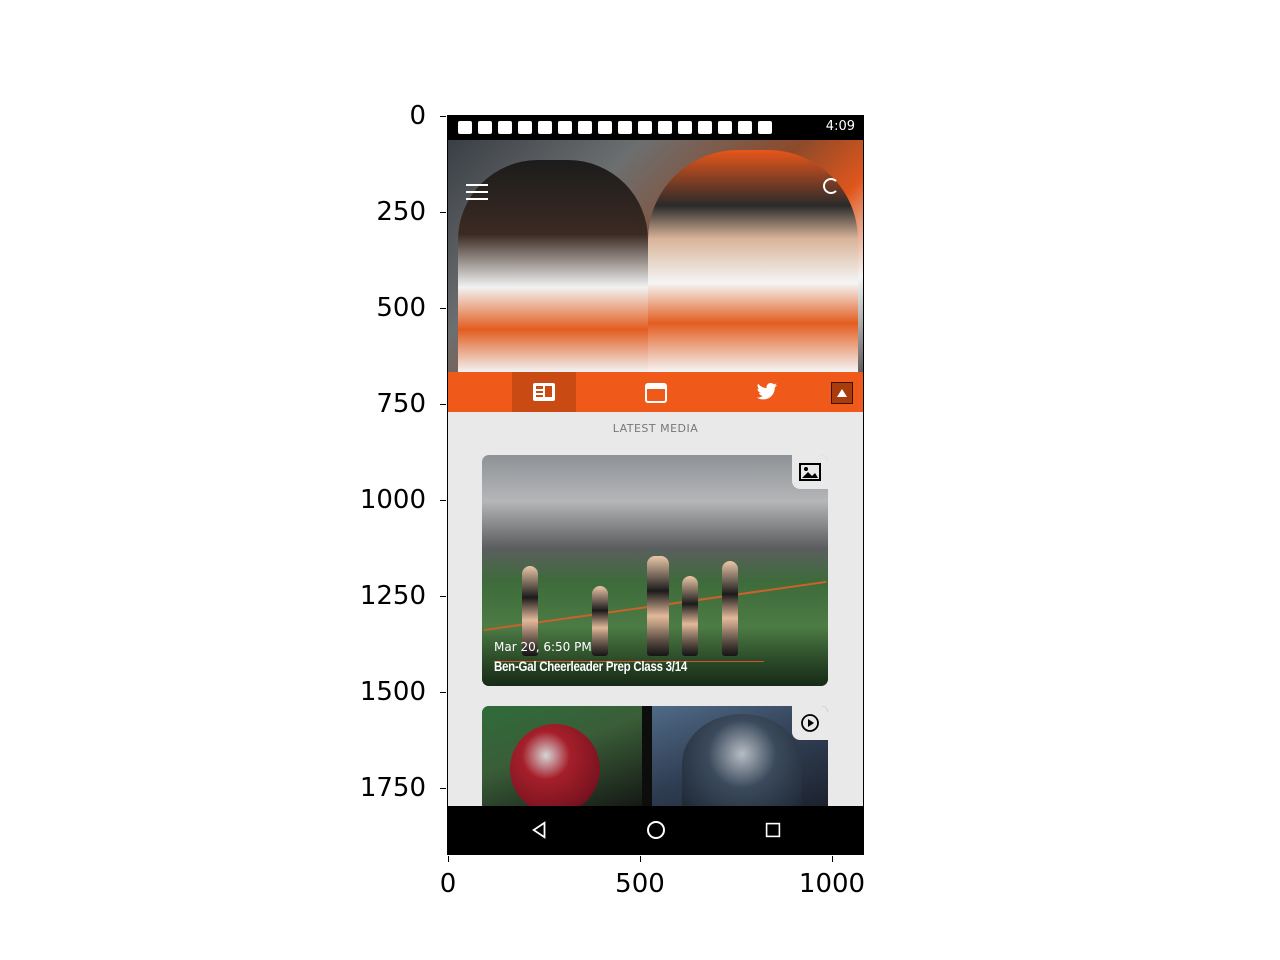  What do you see at coordinates (647, 756) in the screenshot?
I see `card-divider` at bounding box center [647, 756].